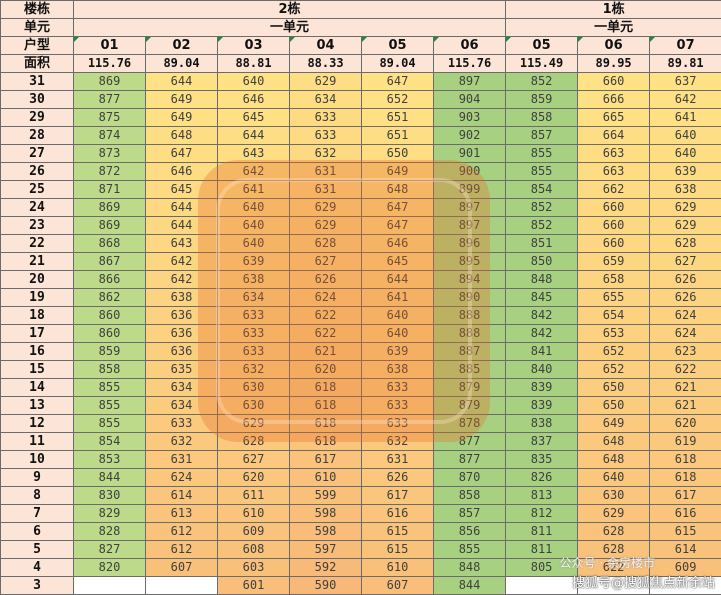 Image resolution: width=721 pixels, height=595 pixels. What do you see at coordinates (253, 63) in the screenshot?
I see `area-cell: 88.81` at bounding box center [253, 63].